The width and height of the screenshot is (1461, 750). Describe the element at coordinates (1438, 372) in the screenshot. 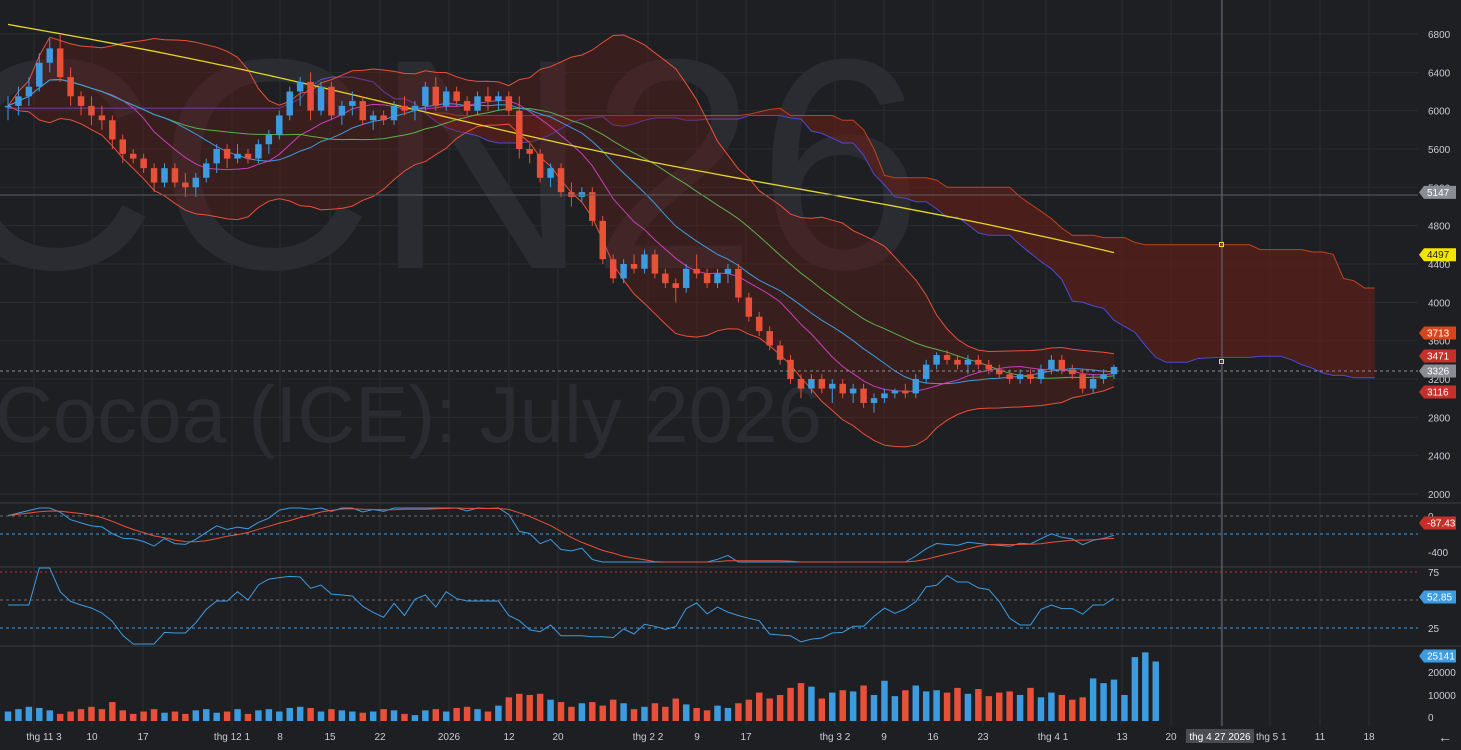

I see `price-tag: 3326` at that location.